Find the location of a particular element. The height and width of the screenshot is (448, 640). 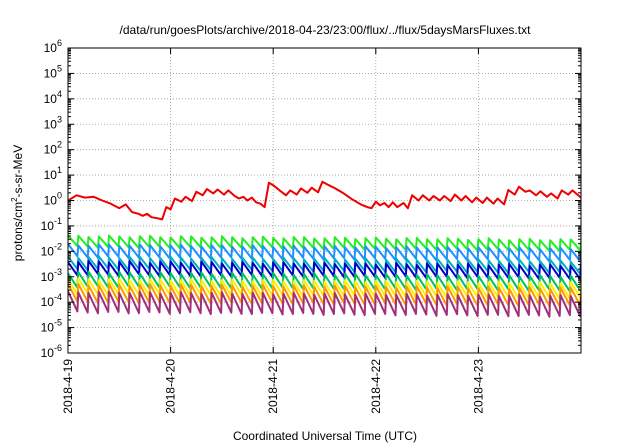

y-tick-label: 10⁶ is located at coordinates (53, 46).